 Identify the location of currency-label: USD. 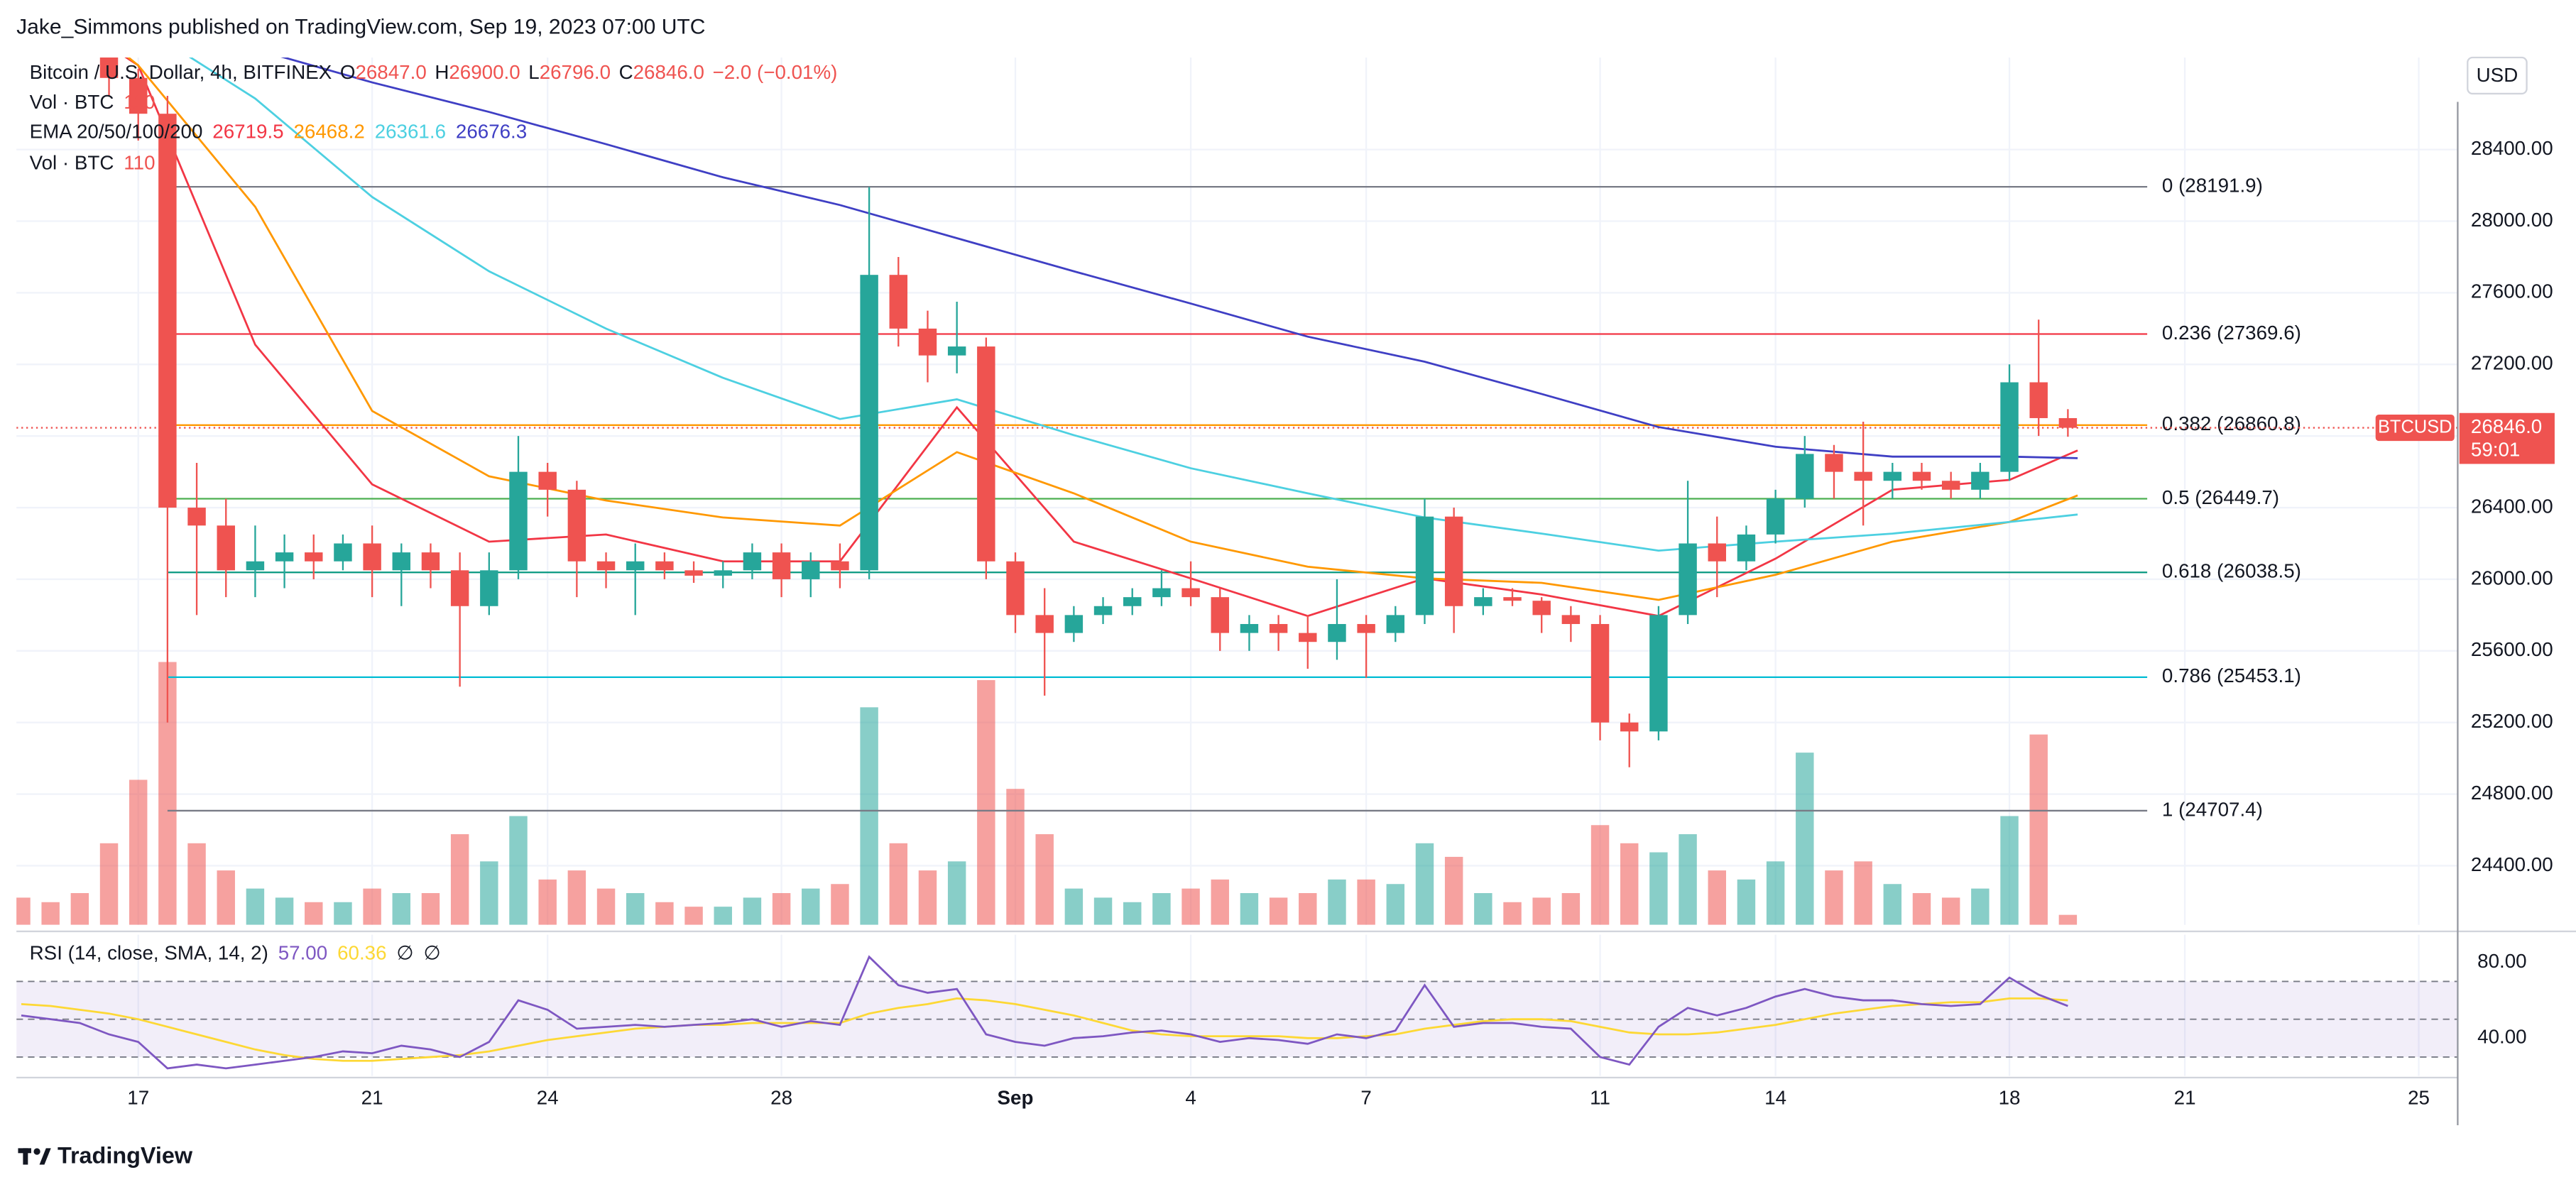
(2497, 75).